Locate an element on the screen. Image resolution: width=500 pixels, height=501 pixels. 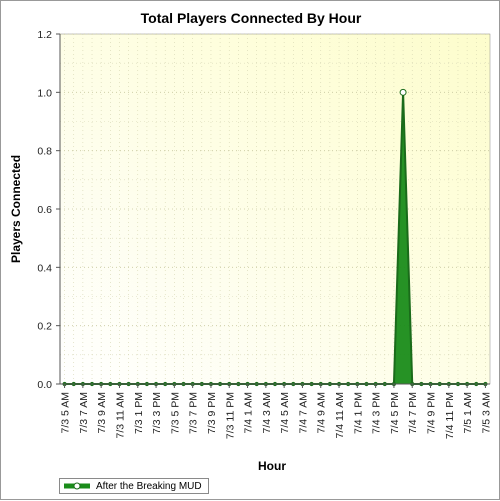
x-tick-label: 7/3 7 PM is located at coordinates (194, 413).